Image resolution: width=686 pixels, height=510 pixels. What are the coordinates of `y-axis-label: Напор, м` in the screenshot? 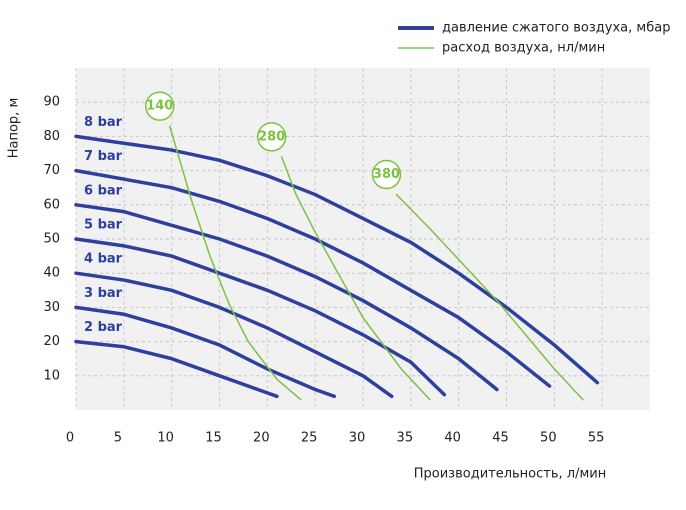 It's located at (14, 128).